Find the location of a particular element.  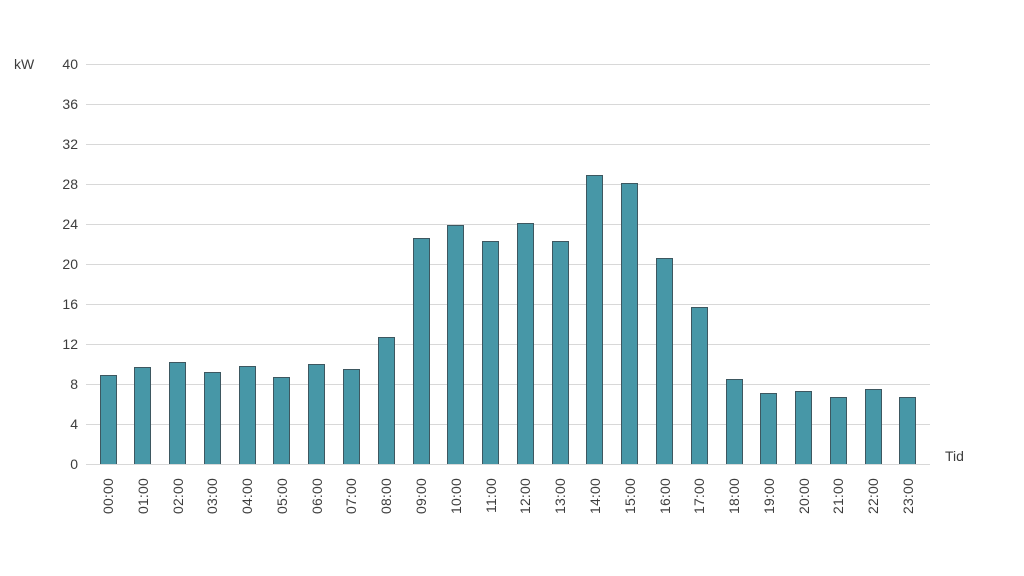

x-axis-tick-label: 00:00 is located at coordinates (108, 496).